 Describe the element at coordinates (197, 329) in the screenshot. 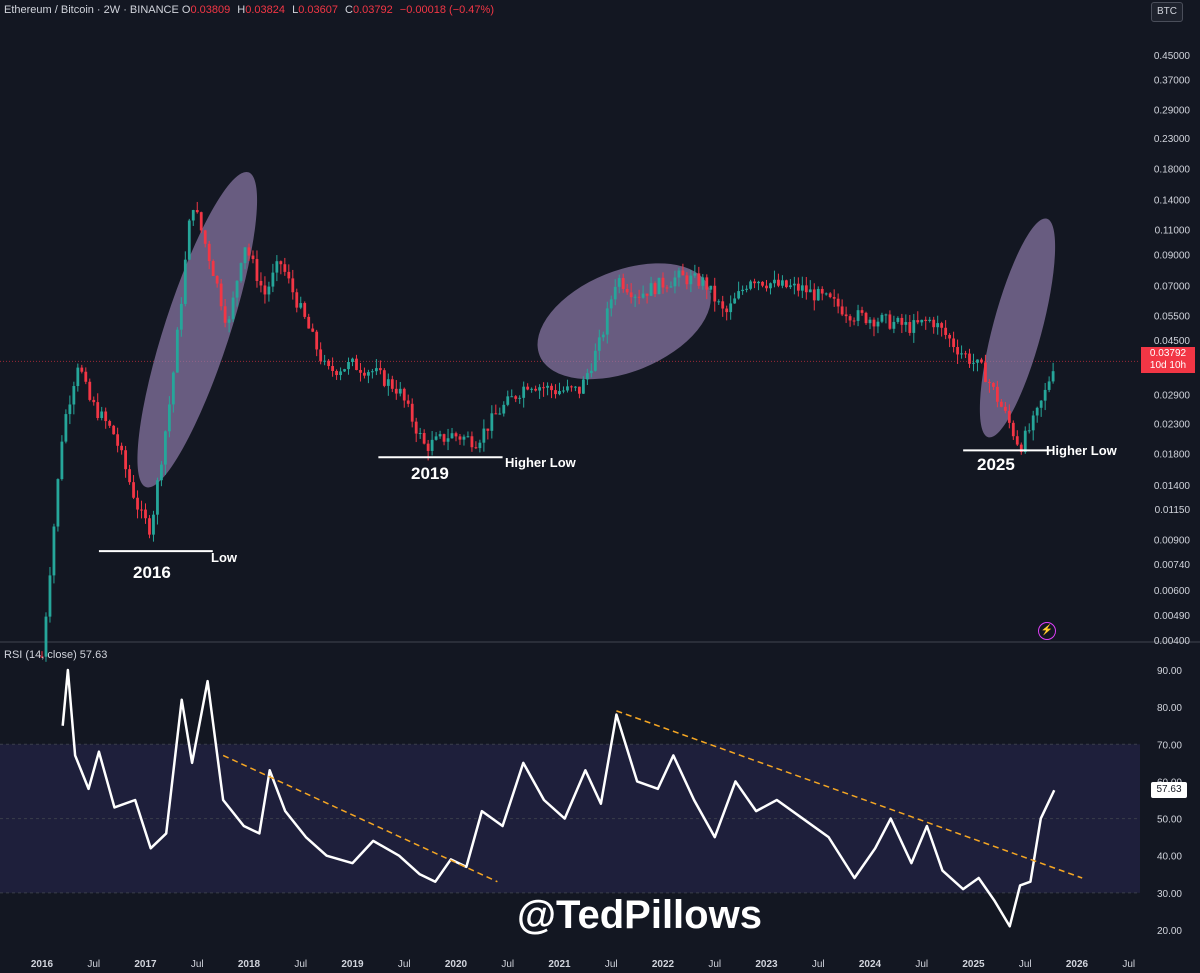

I see `highlight-2017` at that location.